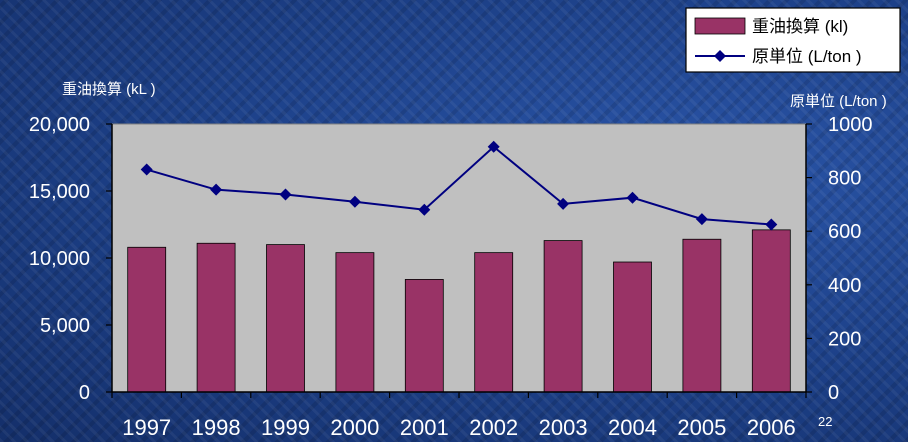 The height and width of the screenshot is (442, 908). I want to click on legend-bar-swatch, so click(720, 26).